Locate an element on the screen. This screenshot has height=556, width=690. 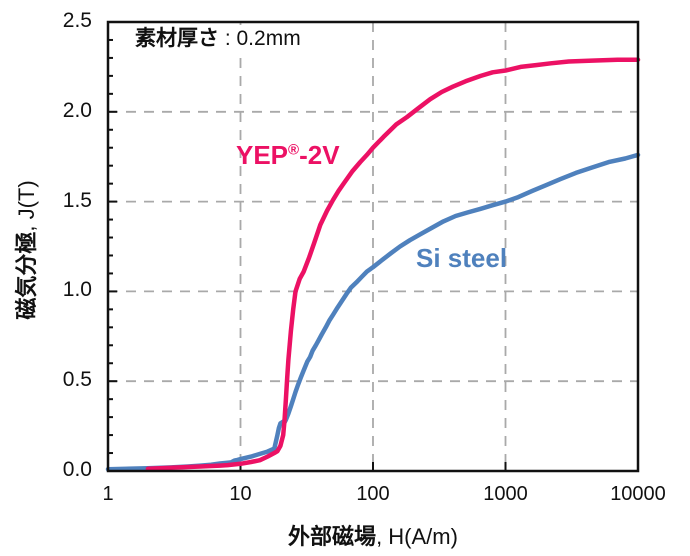
y-tick-label: 1.5 is located at coordinates (77, 200).